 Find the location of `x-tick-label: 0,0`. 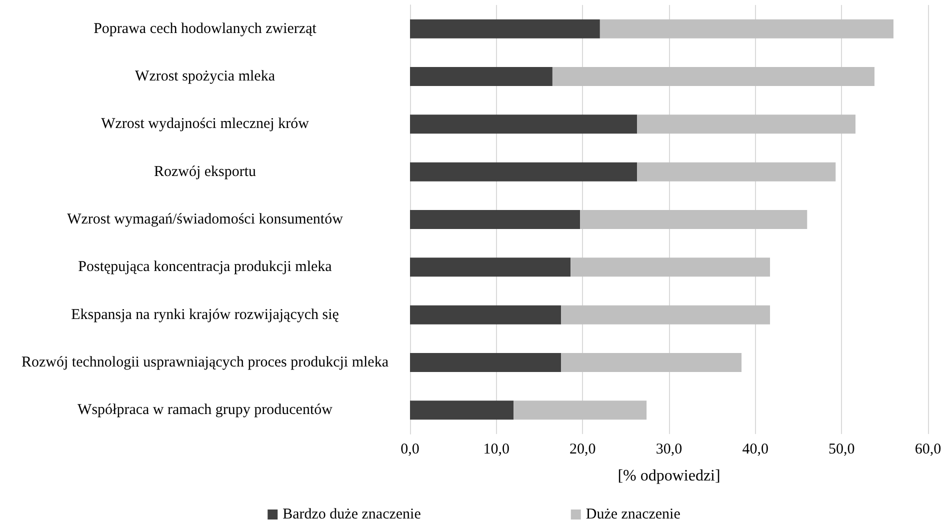

x-tick-label: 0,0 is located at coordinates (410, 450).